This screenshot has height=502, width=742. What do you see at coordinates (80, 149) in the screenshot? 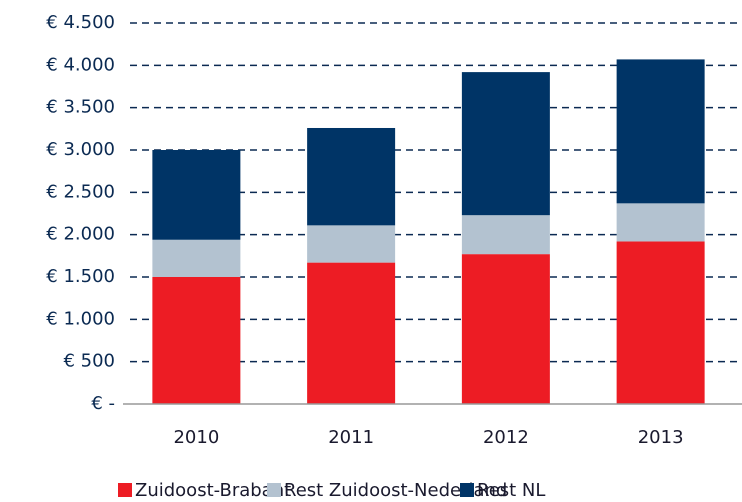
I see `y-tick-label: € 3.000` at bounding box center [80, 149].